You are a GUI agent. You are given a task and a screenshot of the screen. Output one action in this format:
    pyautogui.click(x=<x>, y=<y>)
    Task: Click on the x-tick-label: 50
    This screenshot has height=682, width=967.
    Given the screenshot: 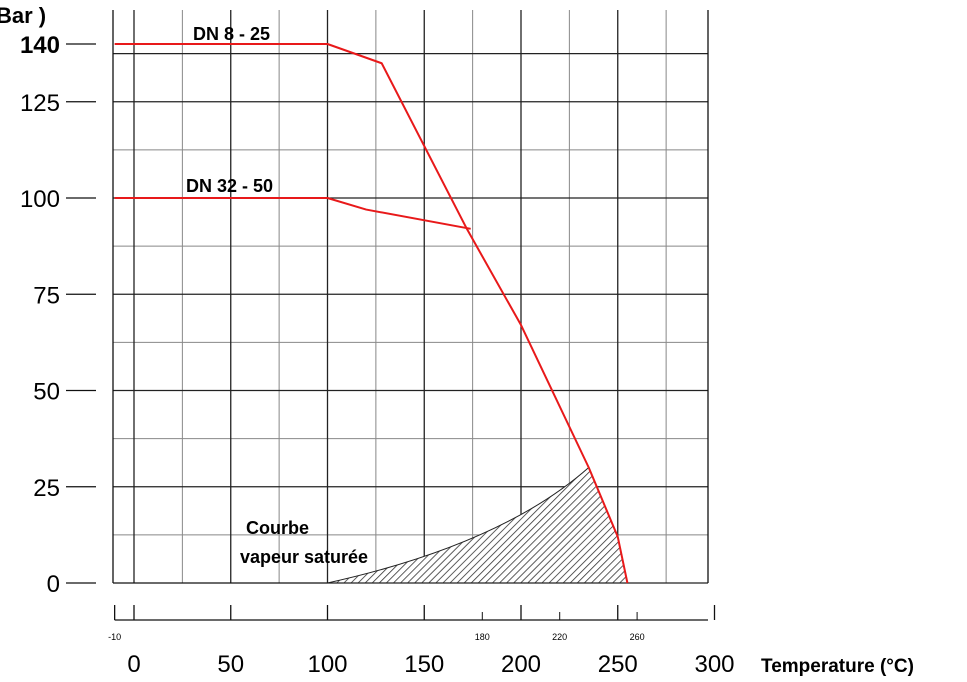 What is the action you would take?
    pyautogui.click(x=230, y=664)
    